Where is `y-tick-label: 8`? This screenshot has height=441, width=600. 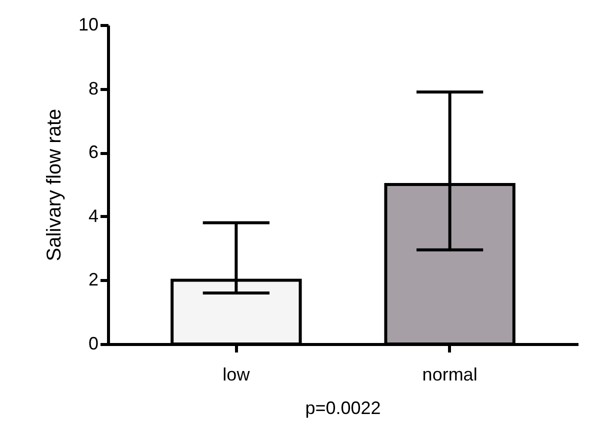 y-tick-label: 8 is located at coordinates (93, 88).